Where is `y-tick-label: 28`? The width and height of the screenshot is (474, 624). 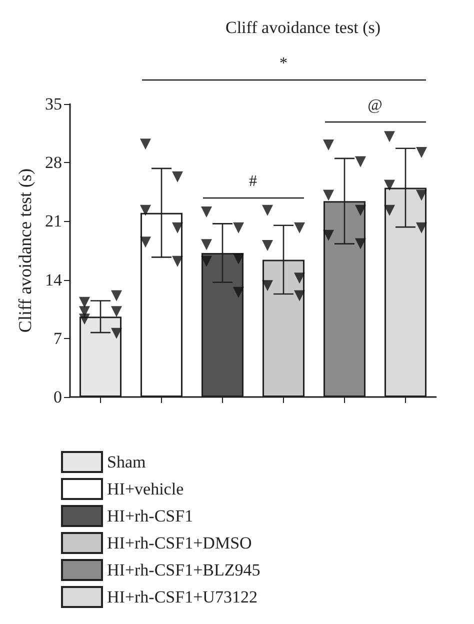 y-tick-label: 28 is located at coordinates (53, 162).